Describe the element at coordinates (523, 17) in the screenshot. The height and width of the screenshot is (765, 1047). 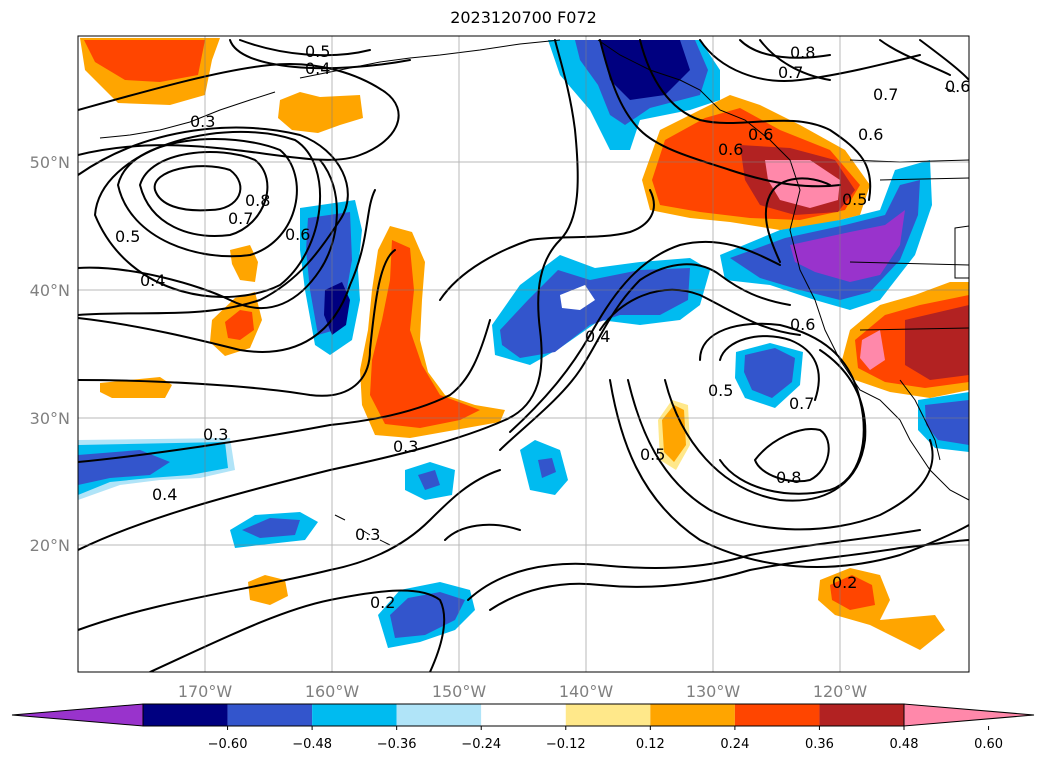
I see `map-title: 2023120700 F072` at that location.